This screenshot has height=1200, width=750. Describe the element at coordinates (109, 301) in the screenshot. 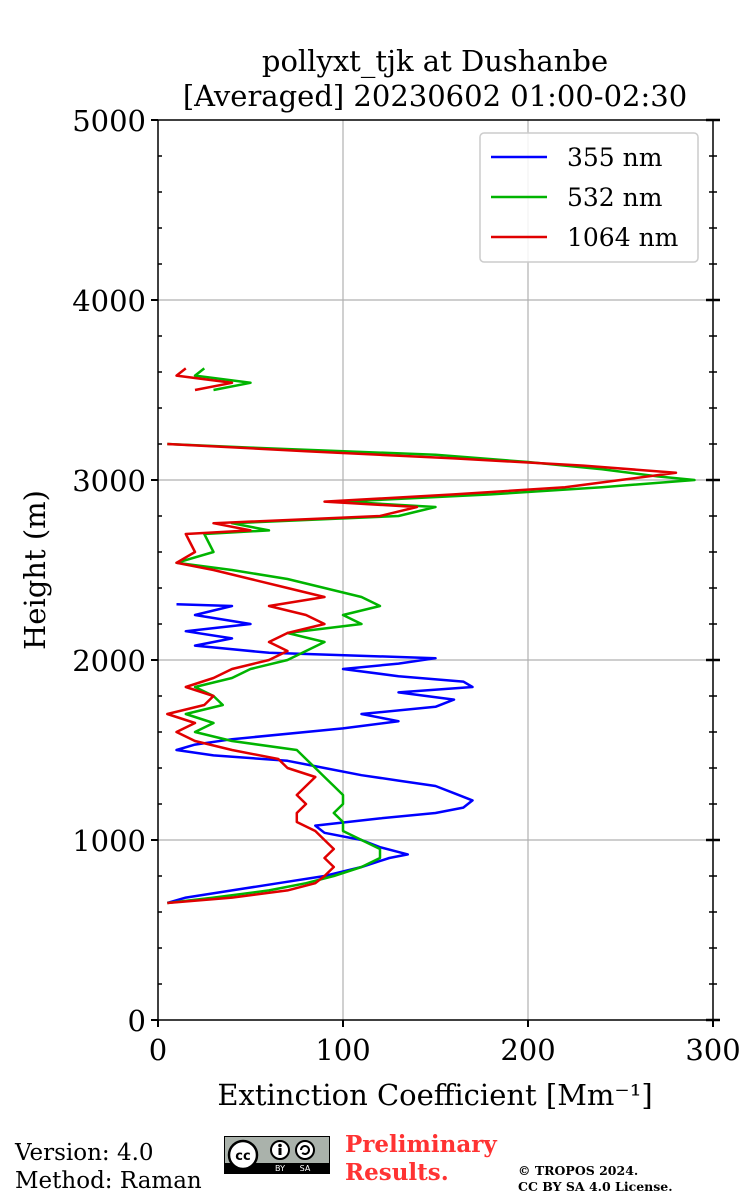

I see `y-tick-label: 4000` at that location.